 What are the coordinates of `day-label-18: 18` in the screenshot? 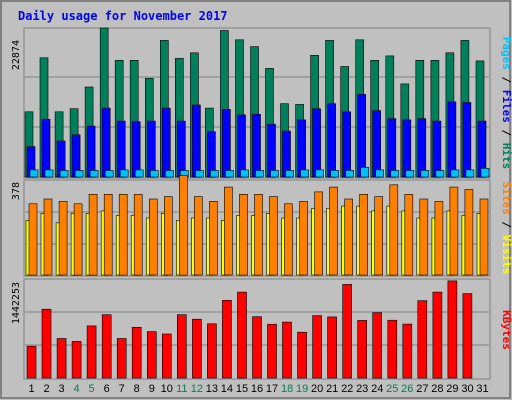 It's located at (287, 389).